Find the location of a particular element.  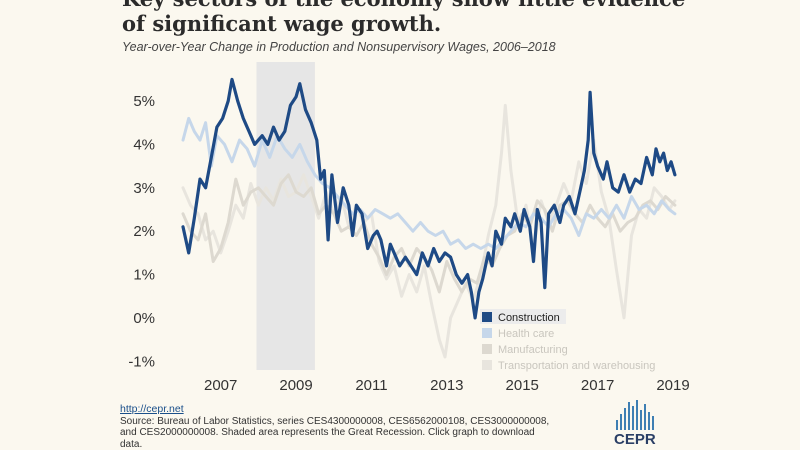

legend-label: Transportation and warehousing is located at coordinates (576, 366).